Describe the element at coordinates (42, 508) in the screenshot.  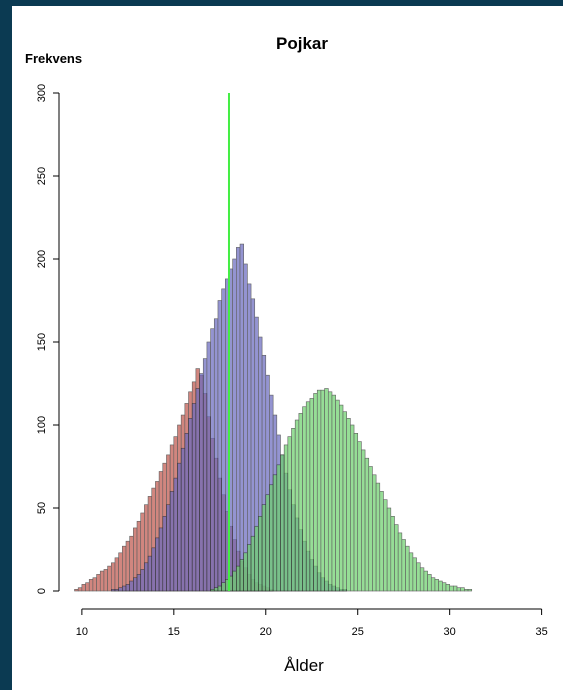
I see `y-tick-label: 50` at that location.